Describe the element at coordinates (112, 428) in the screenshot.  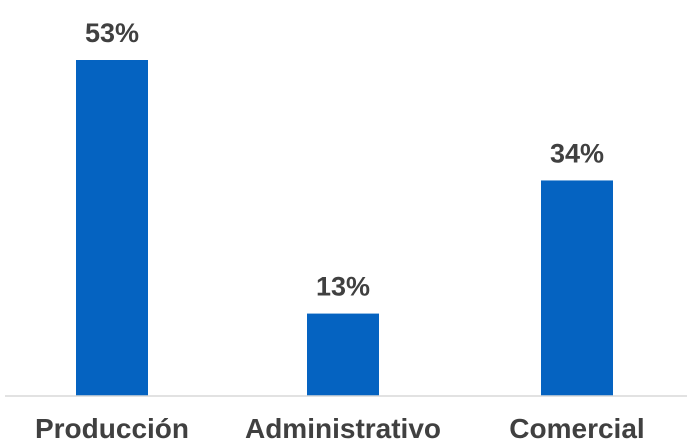
I see `category-label-producción: Producción` at that location.